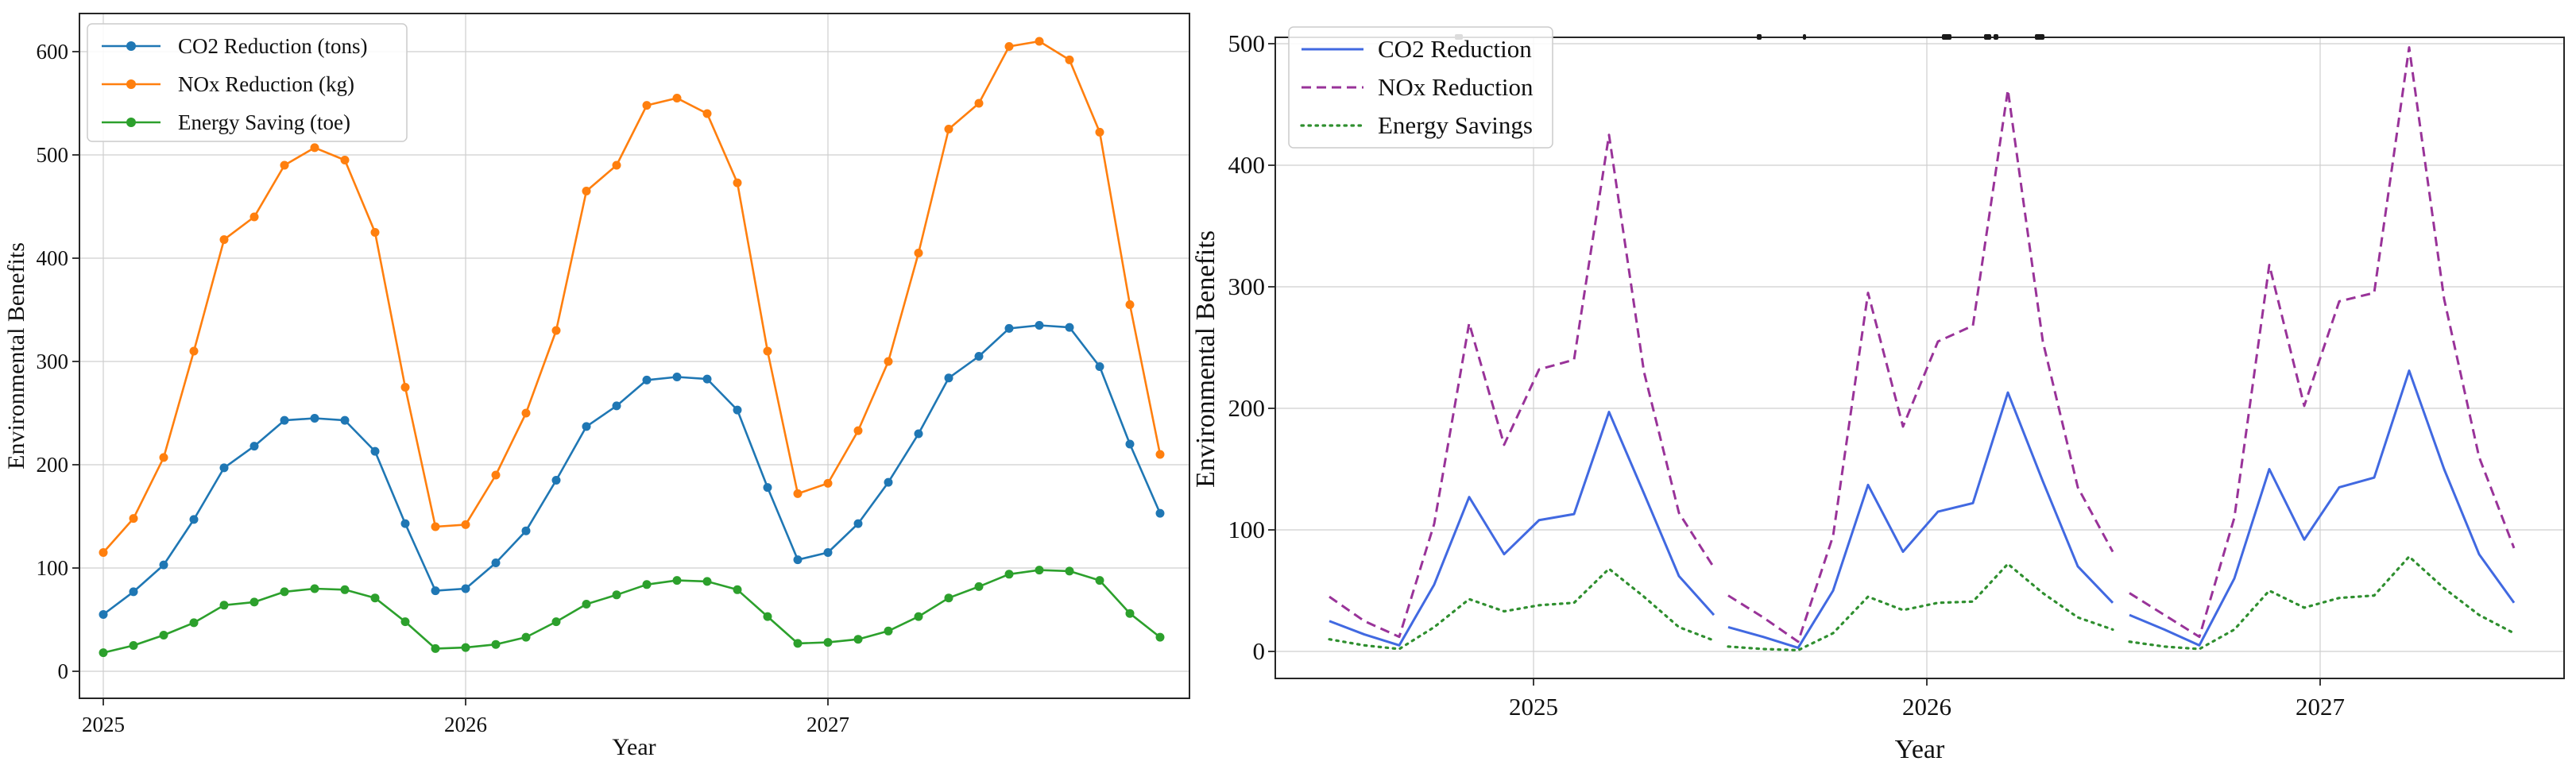  Describe the element at coordinates (53, 155) in the screenshot. I see `y-tick-label: 500` at that location.